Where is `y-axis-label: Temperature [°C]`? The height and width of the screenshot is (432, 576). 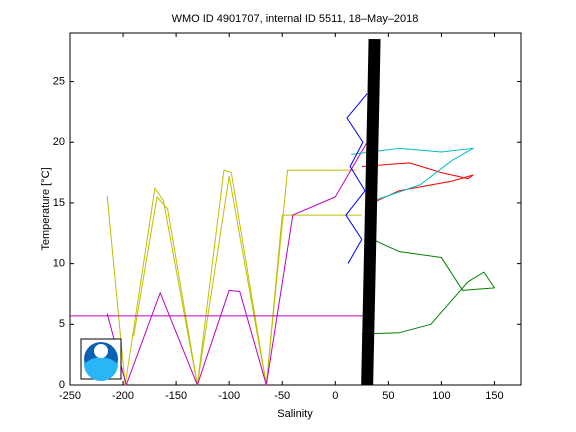 y-axis-label: Temperature [°C] is located at coordinates (46, 208).